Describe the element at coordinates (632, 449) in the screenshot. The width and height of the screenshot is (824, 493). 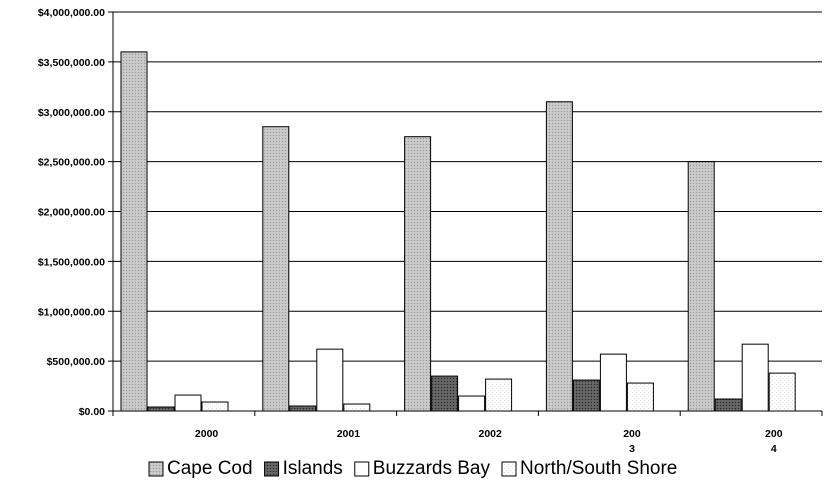
I see `x-tick-label: 3` at that location.